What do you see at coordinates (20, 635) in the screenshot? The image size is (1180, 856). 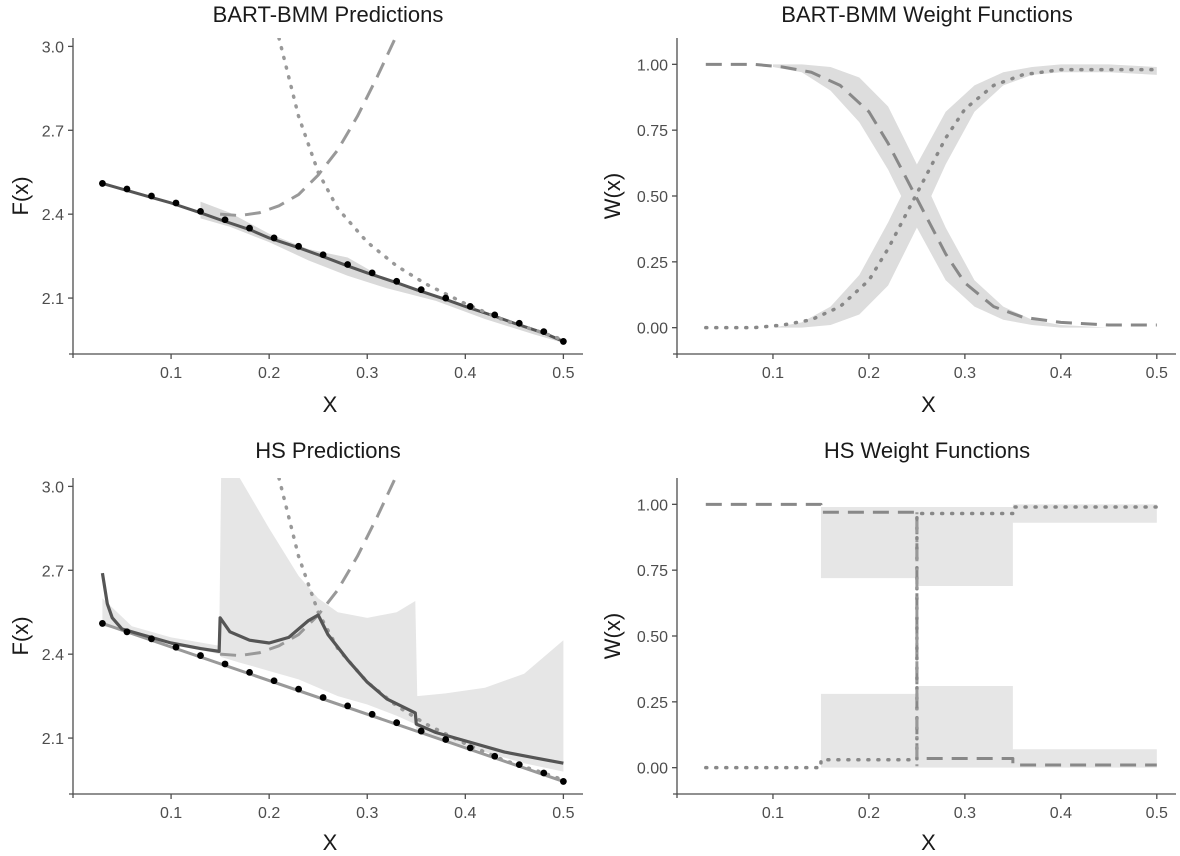 I see `y-axis-label: F(x)` at bounding box center [20, 635].